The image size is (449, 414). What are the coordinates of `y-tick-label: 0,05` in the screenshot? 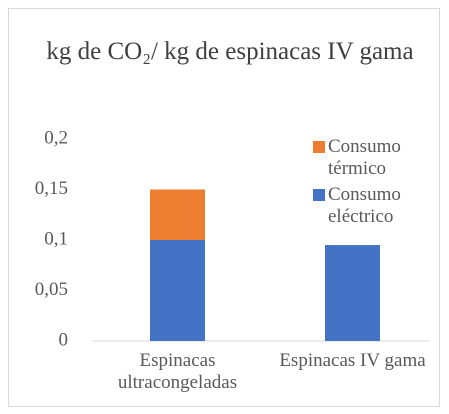 It's located at (51, 289).